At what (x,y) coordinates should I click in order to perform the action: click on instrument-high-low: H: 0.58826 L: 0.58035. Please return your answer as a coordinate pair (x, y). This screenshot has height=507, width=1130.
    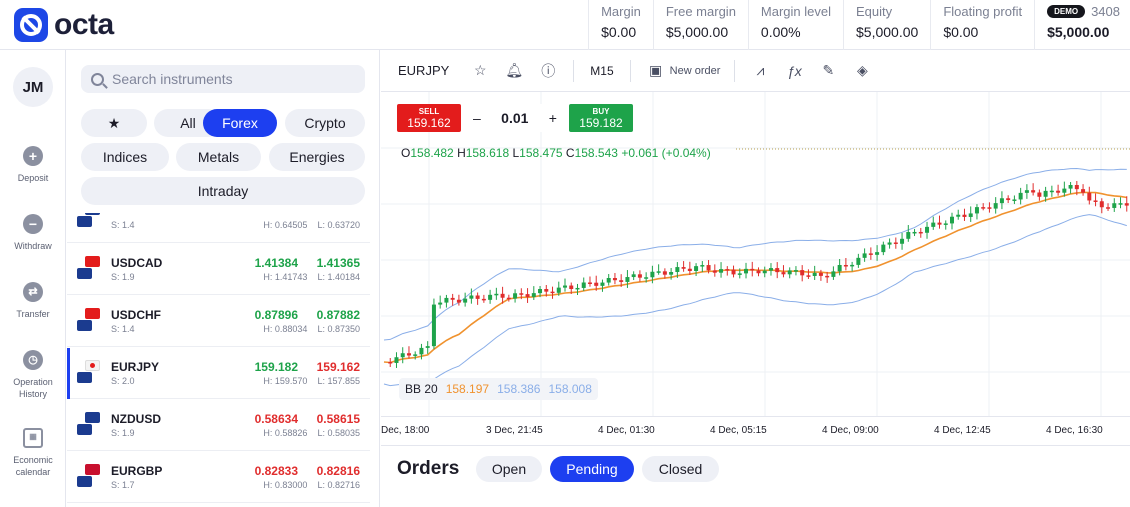
    Looking at the image, I should click on (306, 433).